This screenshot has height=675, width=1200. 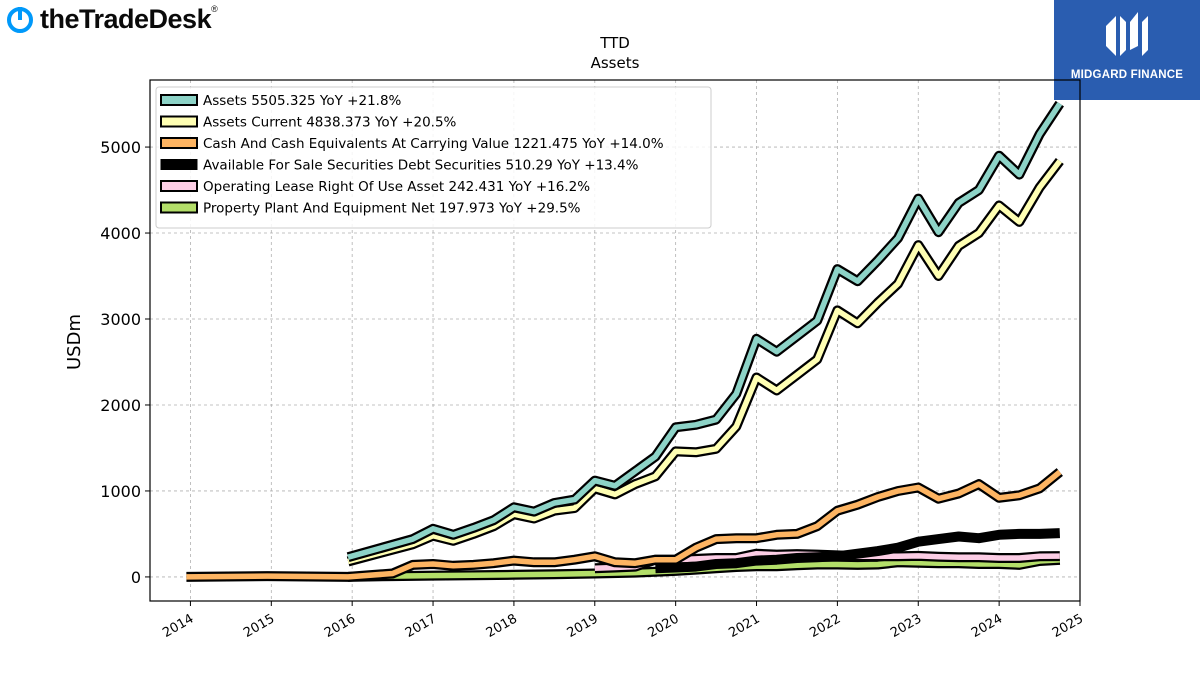 I want to click on x-tick-label: 2019, so click(x=583, y=626).